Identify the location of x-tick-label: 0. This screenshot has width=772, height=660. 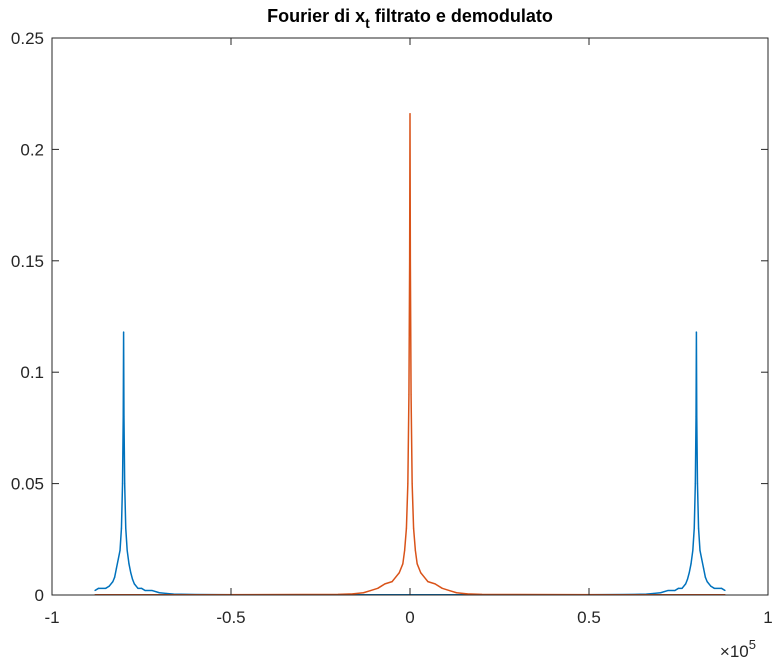
(409, 617).